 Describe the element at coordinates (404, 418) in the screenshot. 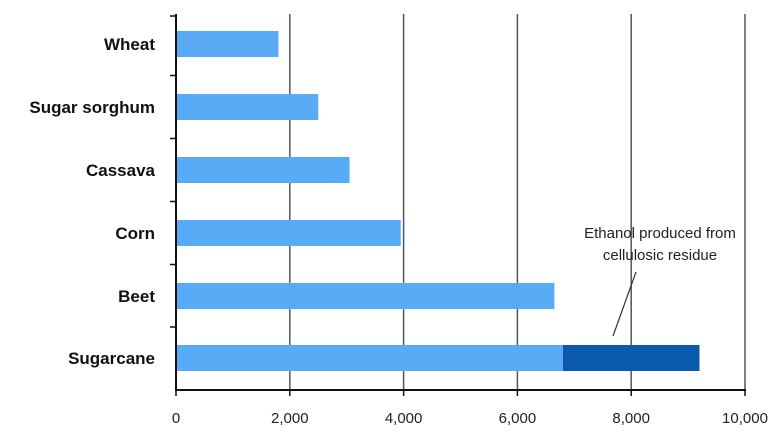

I see `x-tick-label-4000: 4,000` at that location.